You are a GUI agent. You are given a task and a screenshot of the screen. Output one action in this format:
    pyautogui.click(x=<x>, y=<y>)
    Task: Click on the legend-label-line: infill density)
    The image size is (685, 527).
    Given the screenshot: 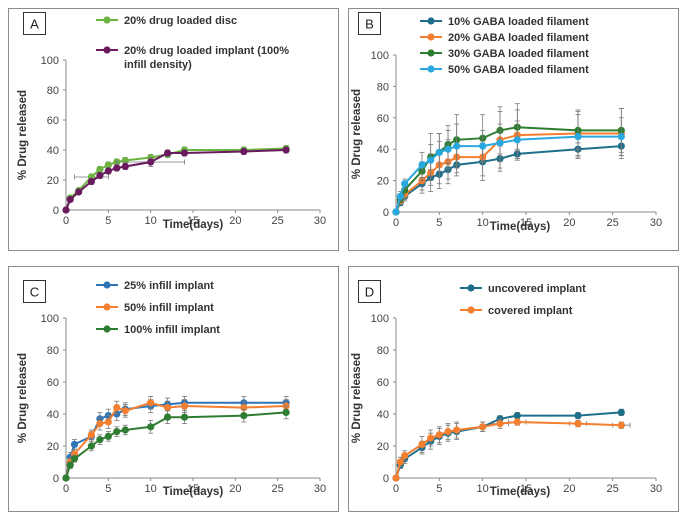 What is the action you would take?
    pyautogui.click(x=158, y=65)
    